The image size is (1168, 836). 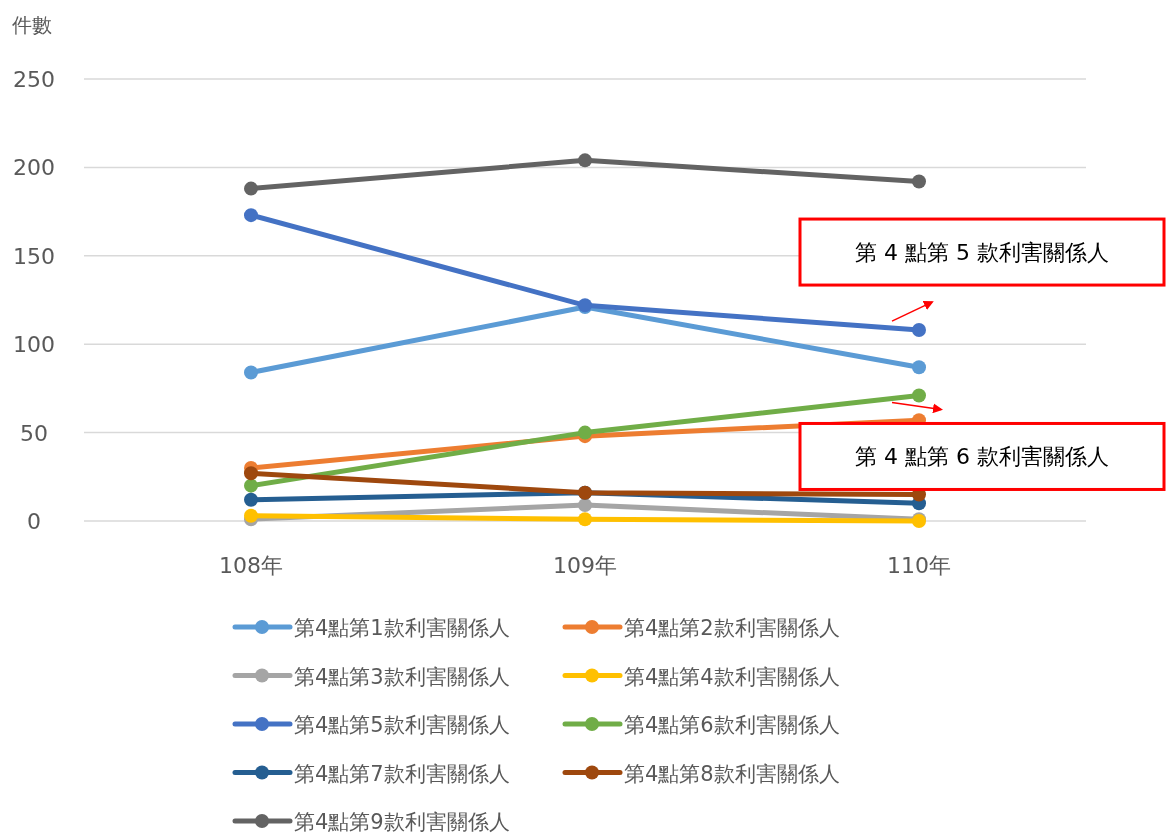 I want to click on legend-label: 第4點第2款利害關係人, so click(x=732, y=628).